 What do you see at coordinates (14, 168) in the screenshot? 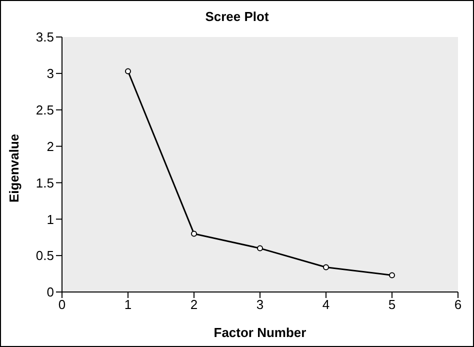
I see `y-axis-title: Eigenvalue` at bounding box center [14, 168].